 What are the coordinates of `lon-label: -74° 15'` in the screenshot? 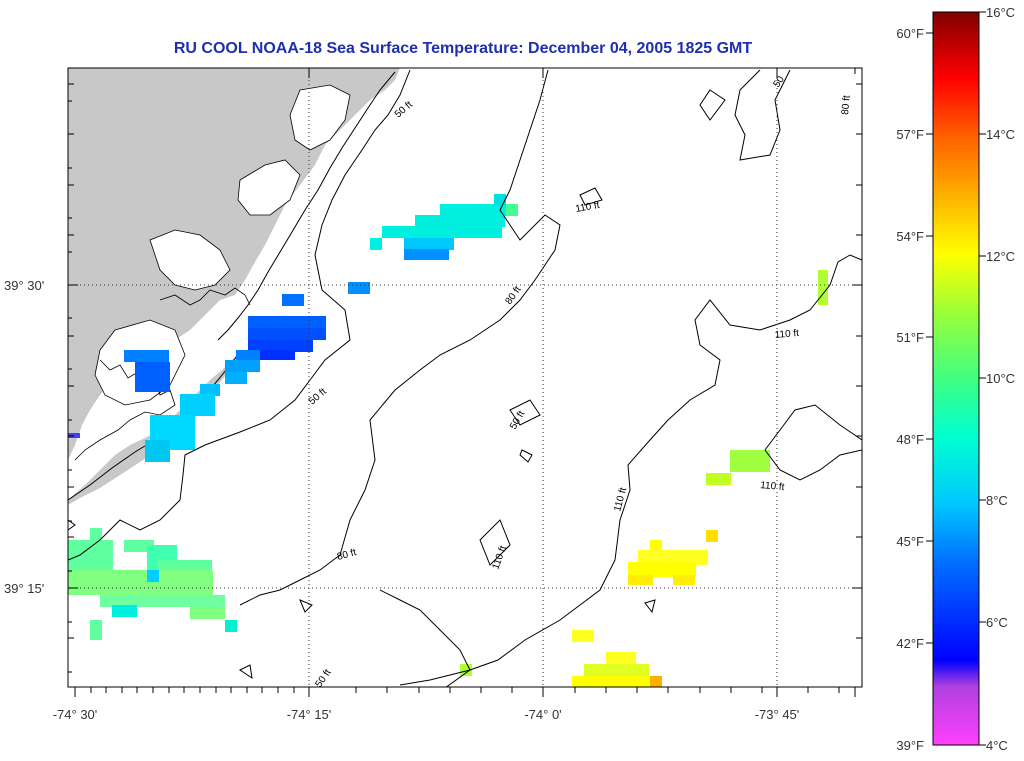 It's located at (309, 714).